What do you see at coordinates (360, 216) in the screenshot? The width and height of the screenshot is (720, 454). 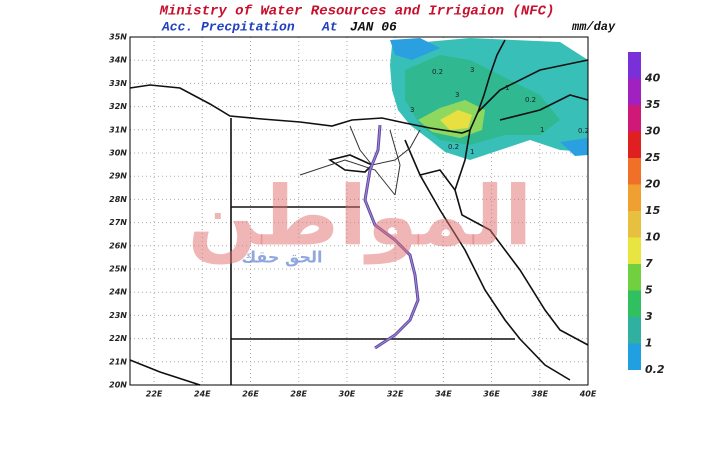 I see `watermark-name: المواطن` at bounding box center [360, 216].